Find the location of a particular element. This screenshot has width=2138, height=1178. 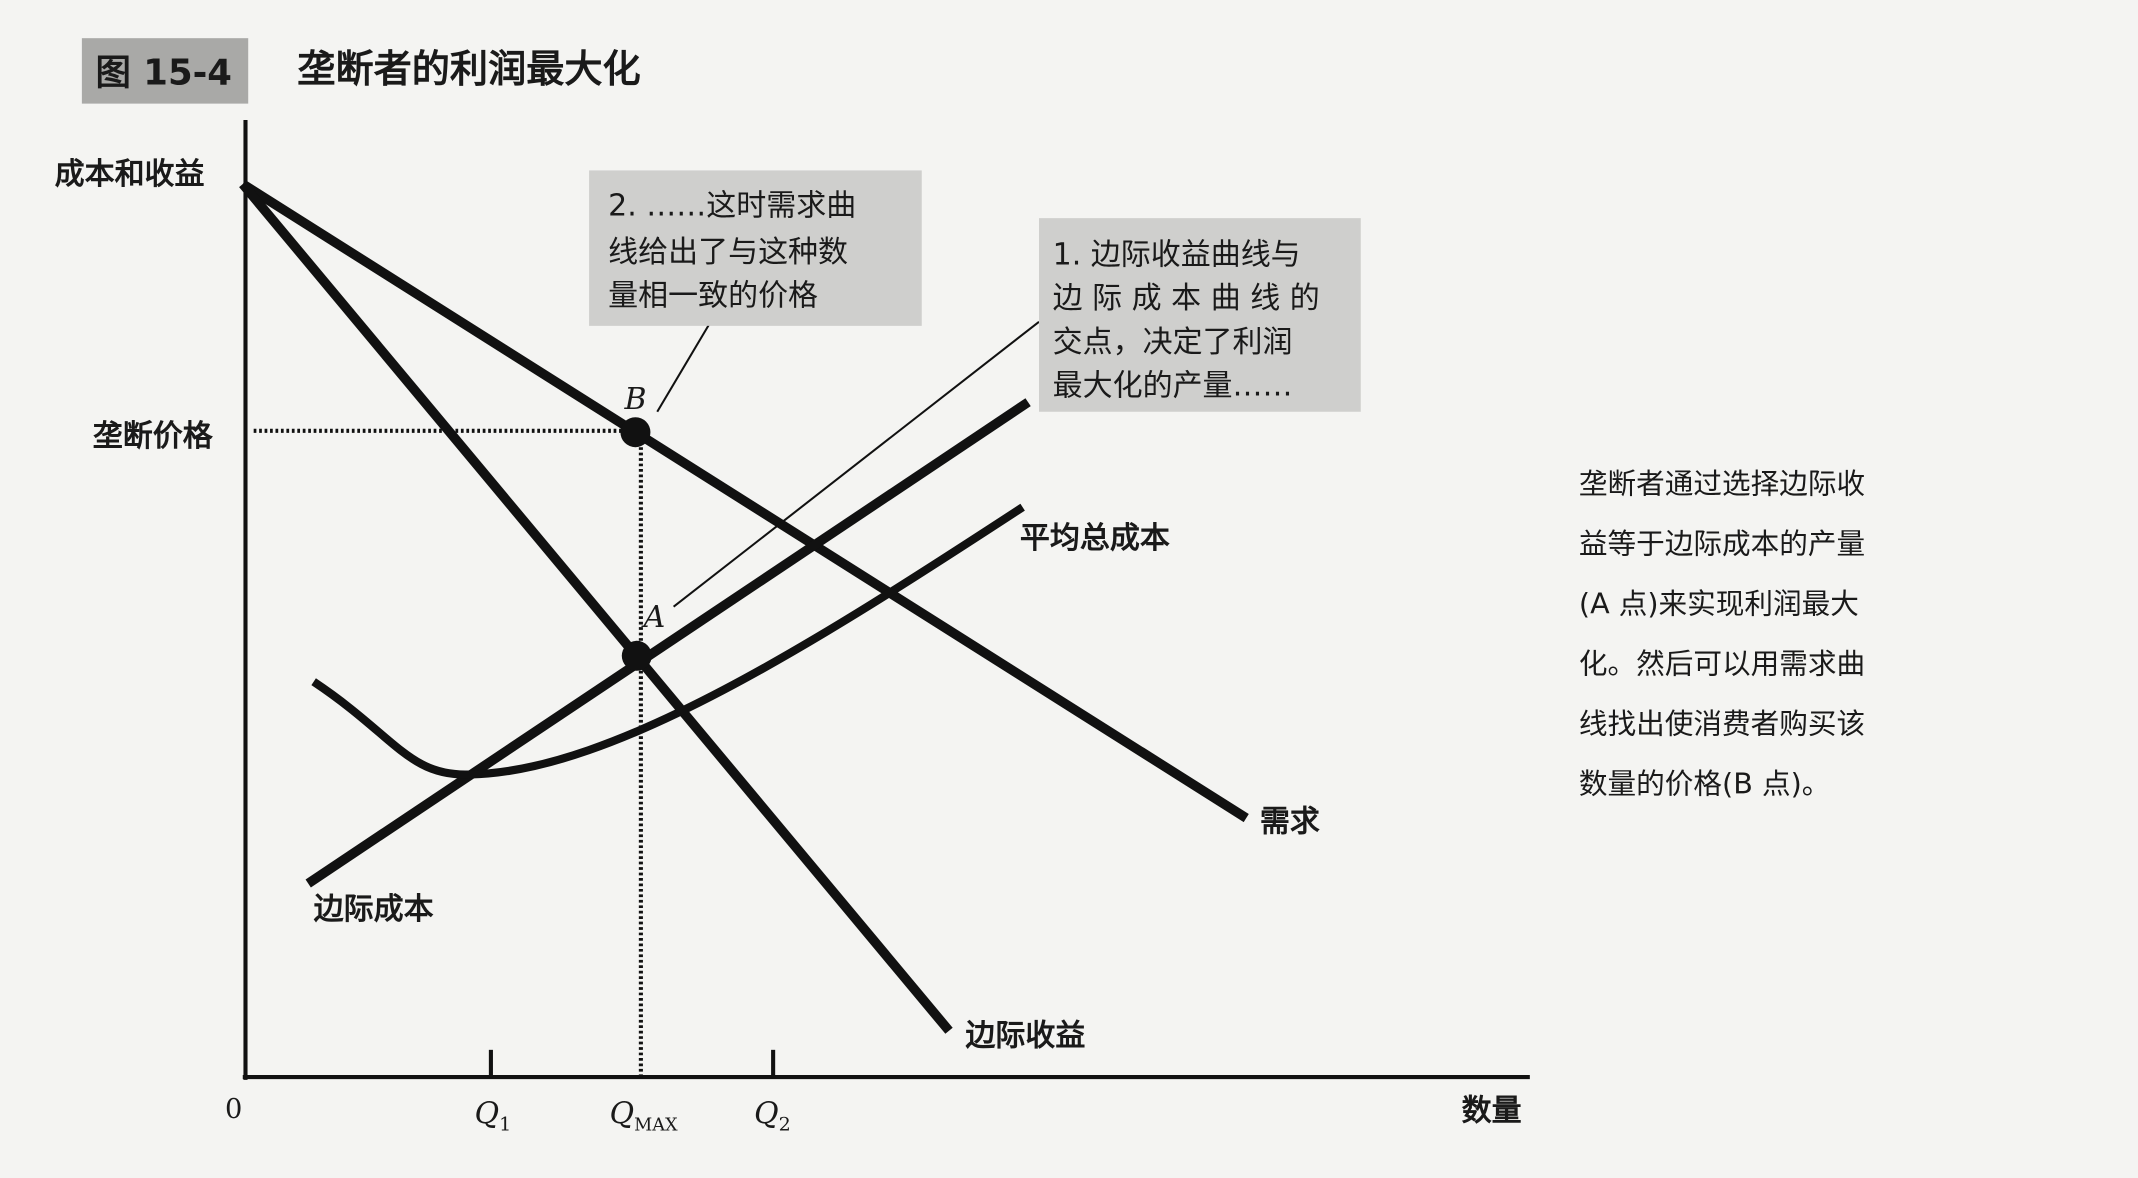

mr-label: 边际收益 is located at coordinates (1025, 1036).